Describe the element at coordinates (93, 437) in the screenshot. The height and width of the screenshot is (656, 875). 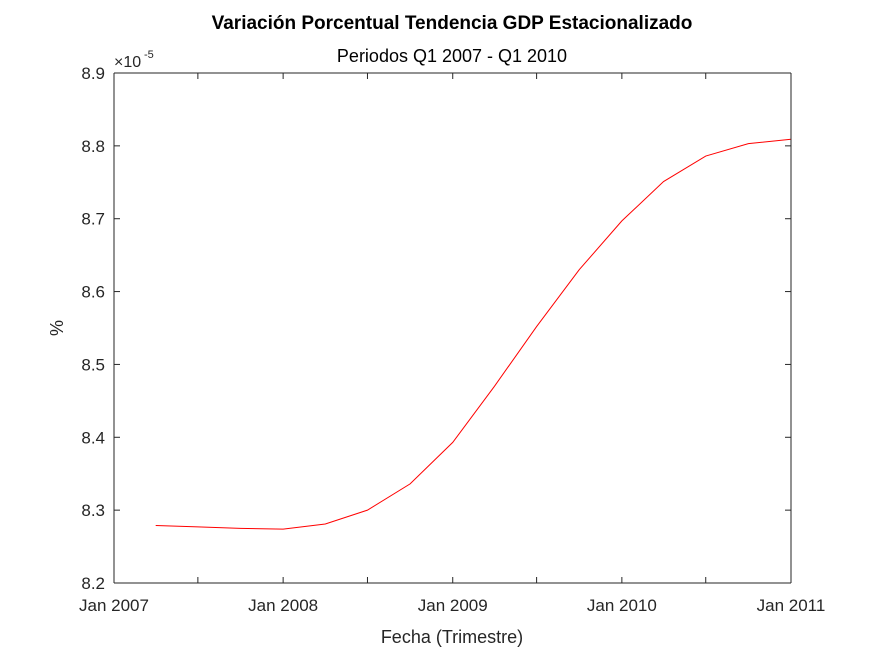
I see `y-tick-label: 8.4` at that location.